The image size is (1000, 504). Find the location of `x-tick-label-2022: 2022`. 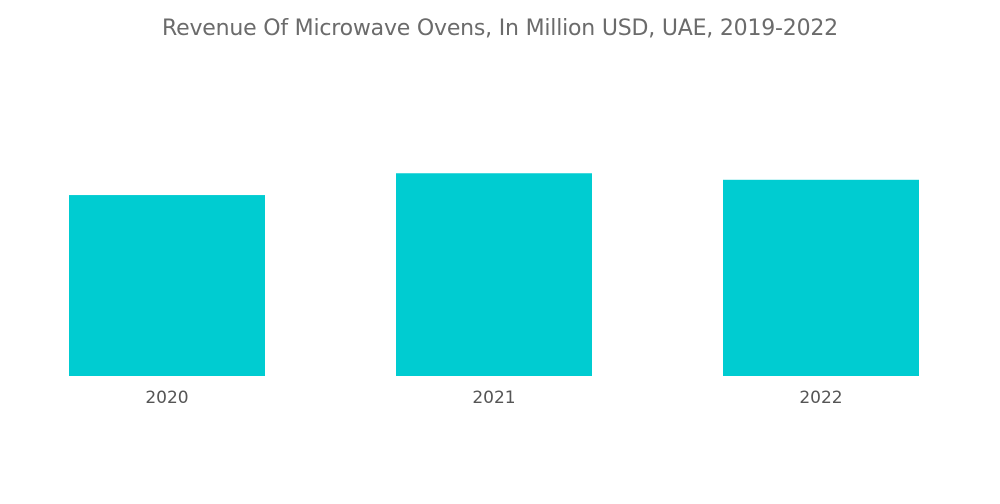

x-tick-label-2022: 2022 is located at coordinates (820, 398).